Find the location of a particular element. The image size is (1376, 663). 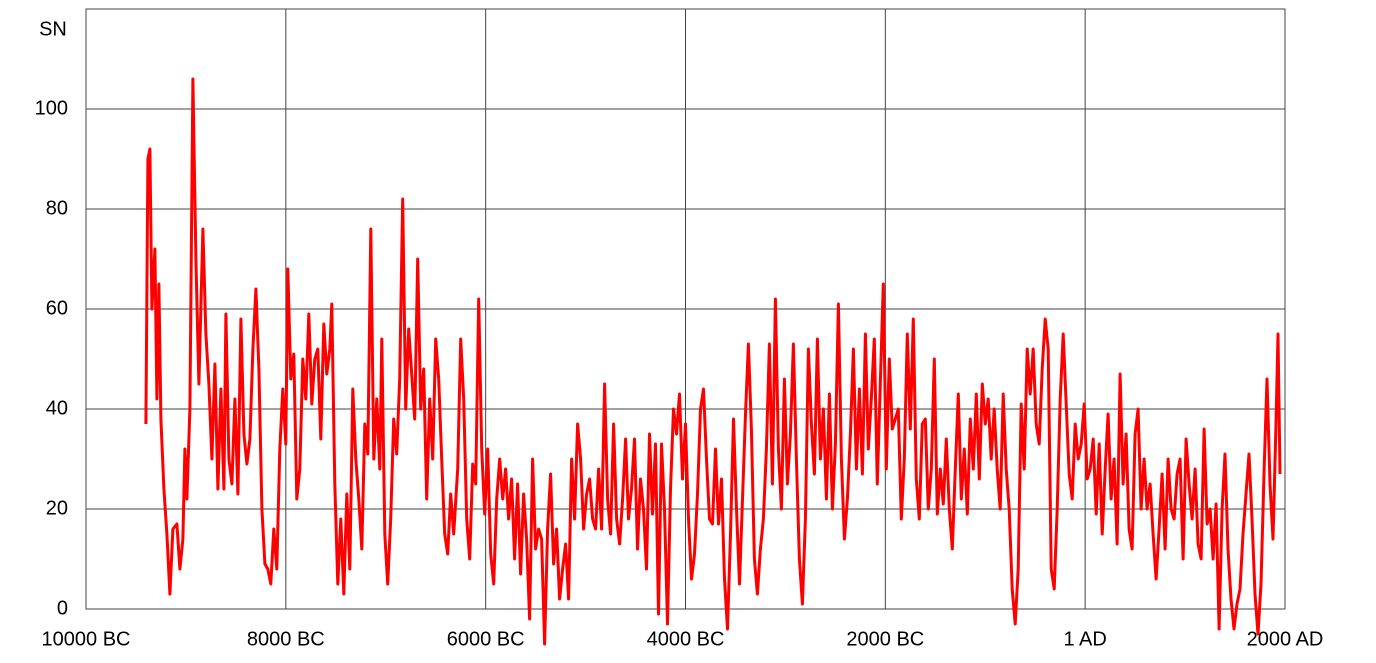

y-tick-label: 0 is located at coordinates (62, 608).